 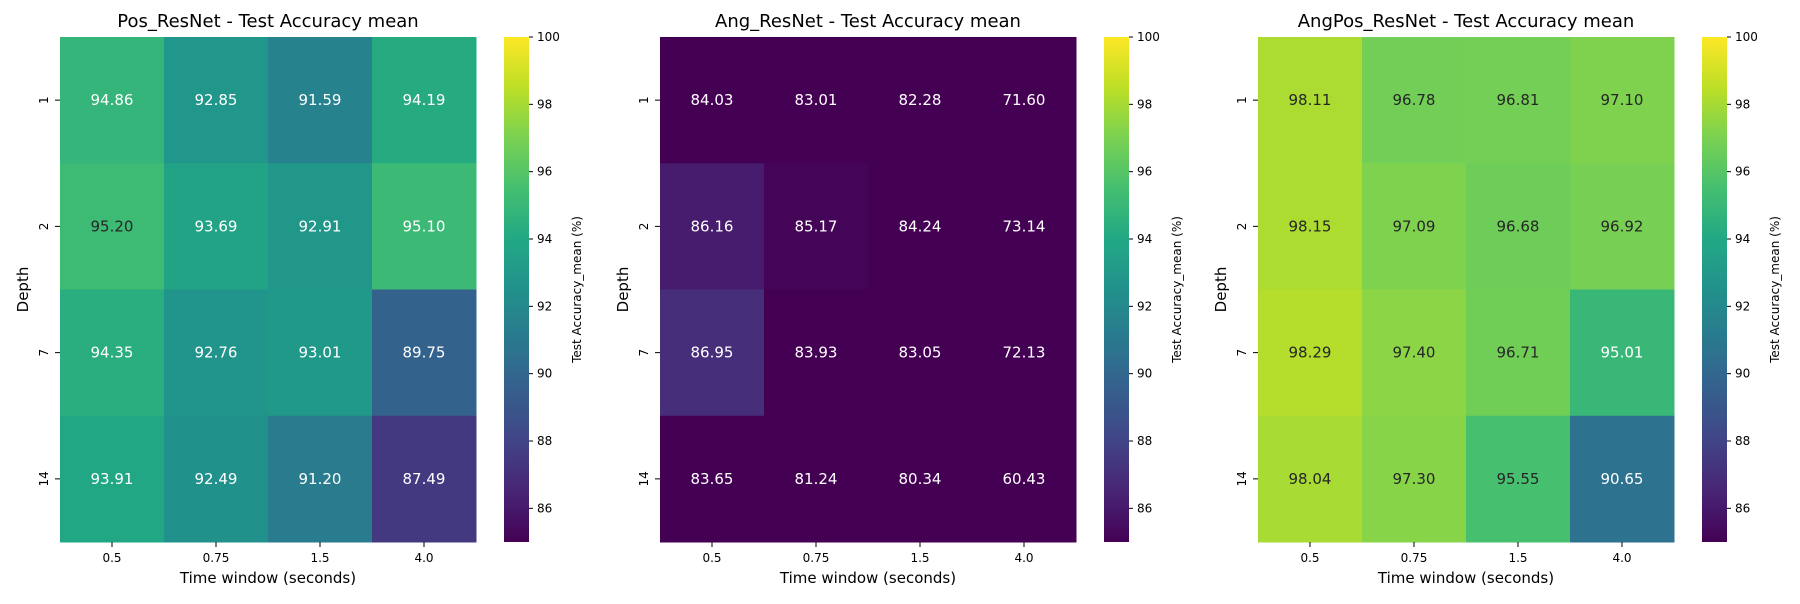 What do you see at coordinates (1518, 479) in the screenshot?
I see `cell-value-label: 95.55` at bounding box center [1518, 479].